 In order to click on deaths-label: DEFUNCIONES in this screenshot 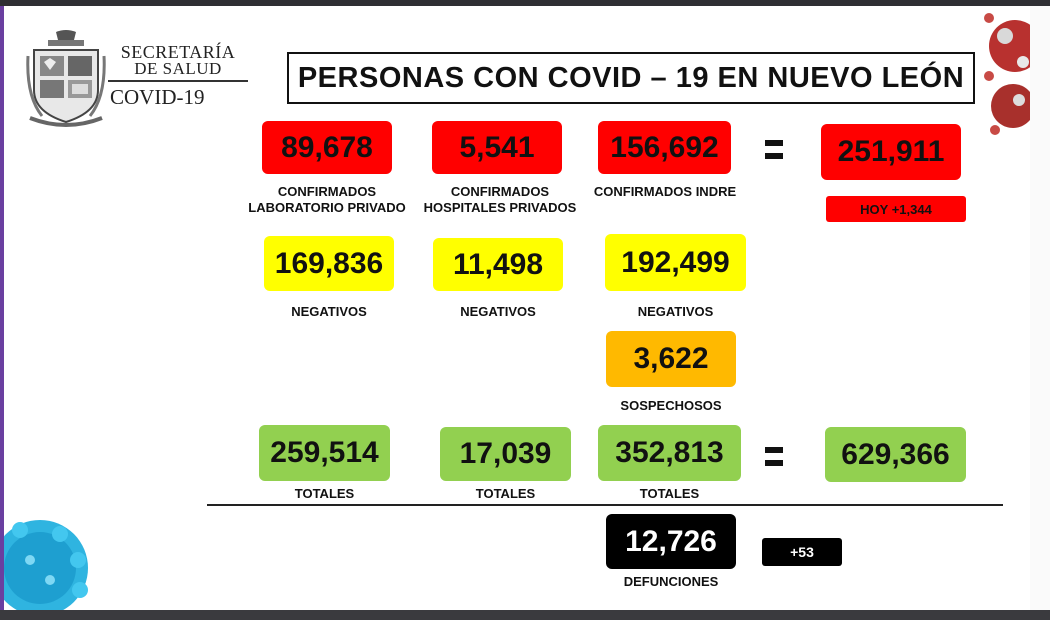, I will do `click(671, 581)`.